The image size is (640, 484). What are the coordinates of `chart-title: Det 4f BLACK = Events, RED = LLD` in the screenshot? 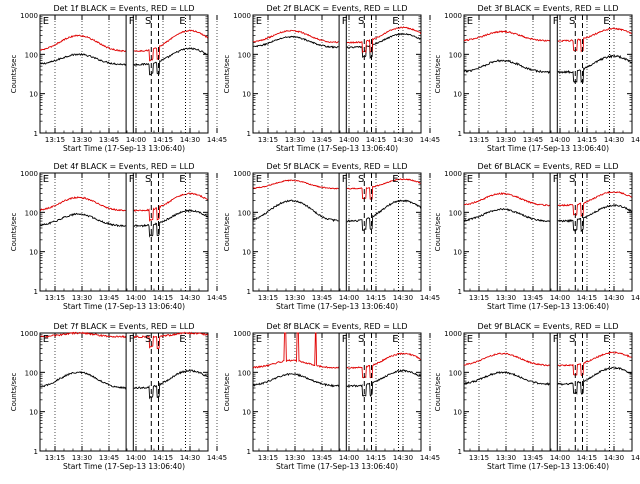 It's located at (123, 166).